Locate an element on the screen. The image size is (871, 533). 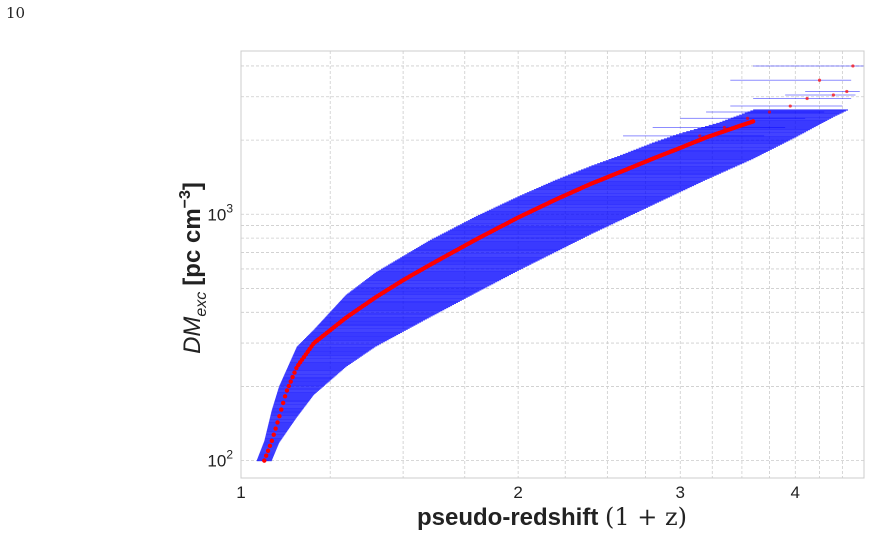
page-number: 10 is located at coordinates (16, 13).